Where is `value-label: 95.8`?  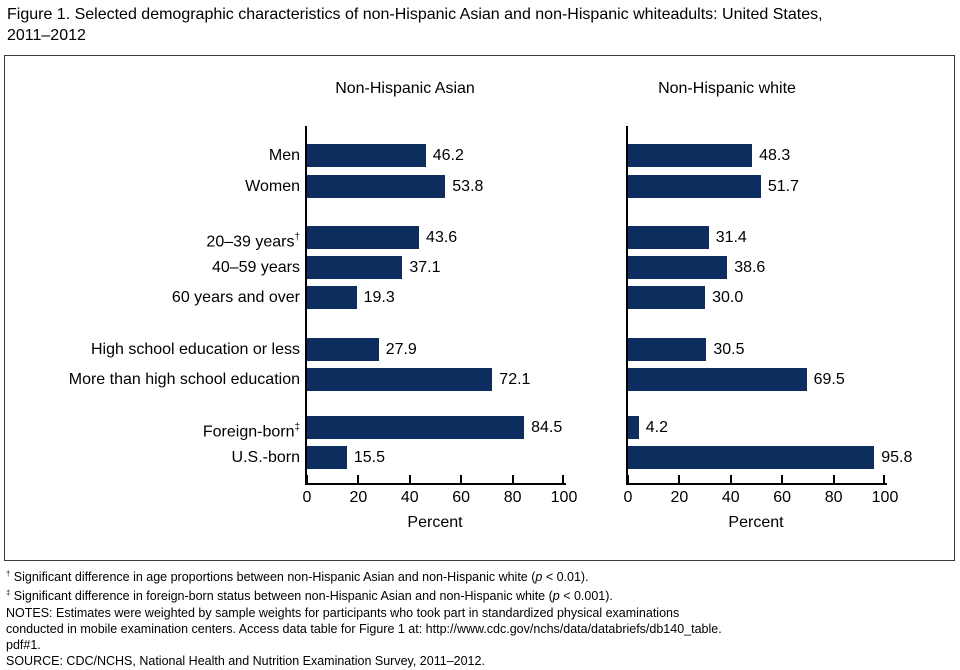 value-label: 95.8 is located at coordinates (897, 457).